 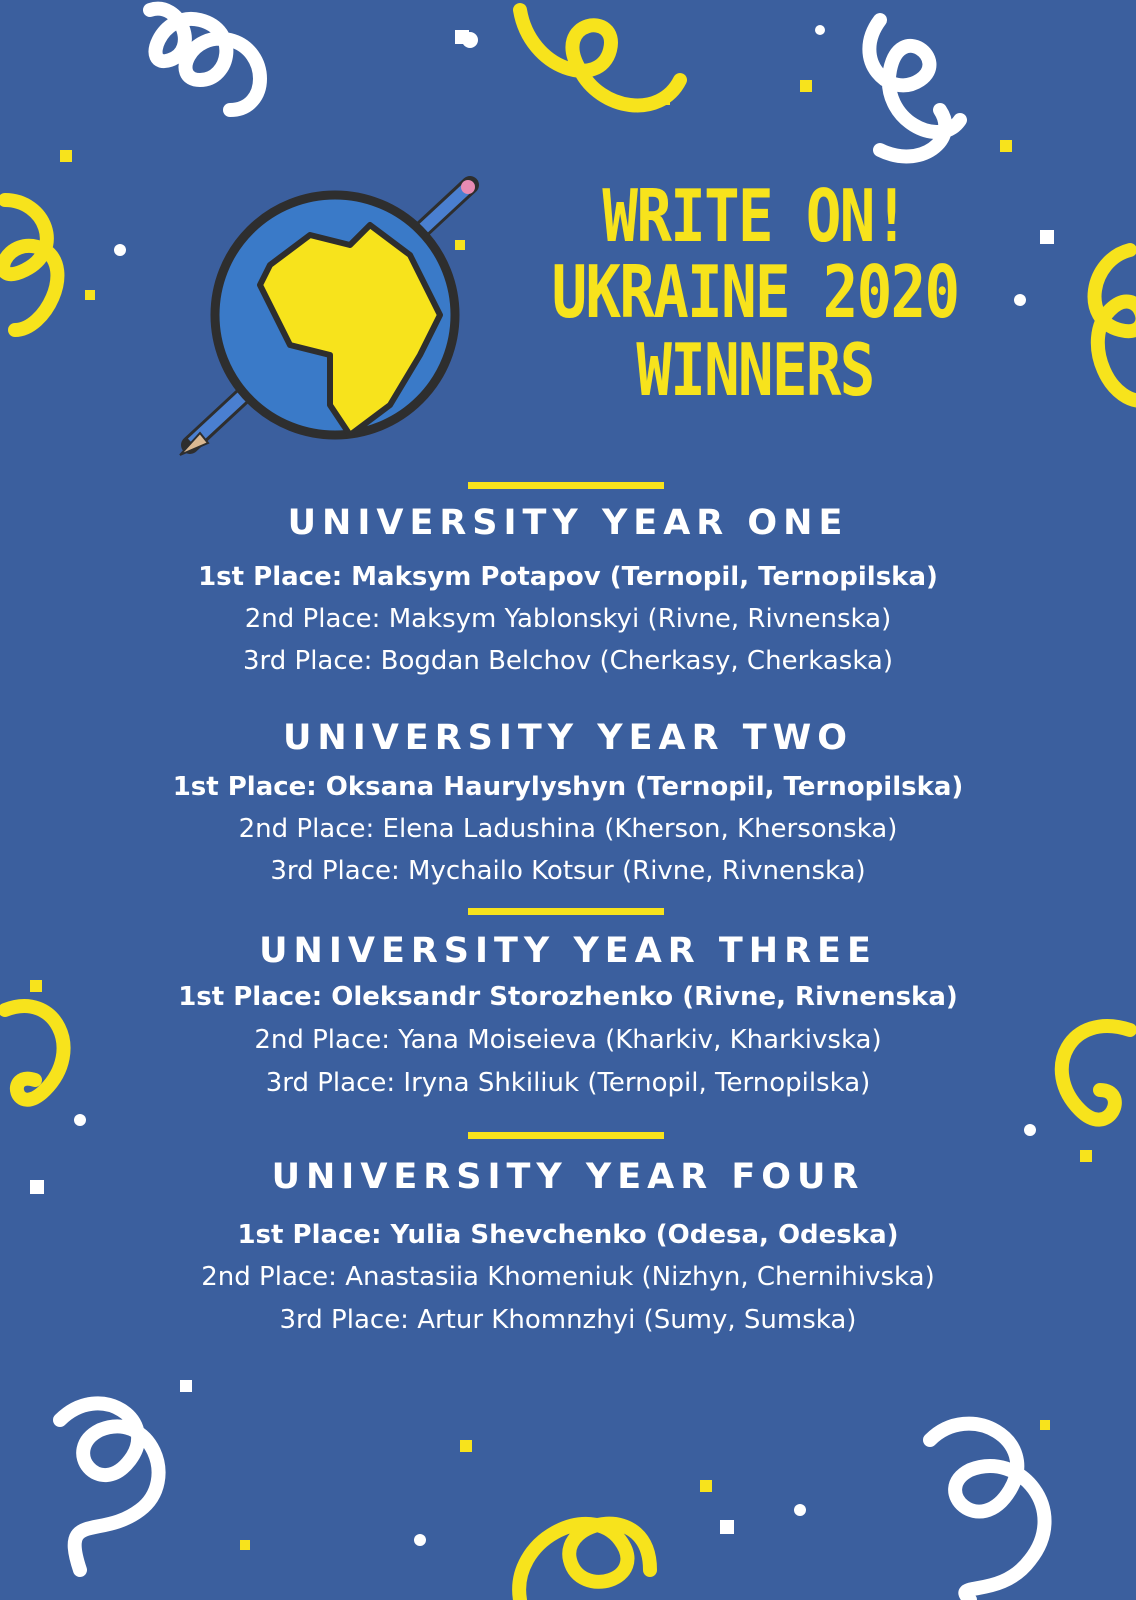 I want to click on globe-with-pencil-icon, so click(x=329, y=316).